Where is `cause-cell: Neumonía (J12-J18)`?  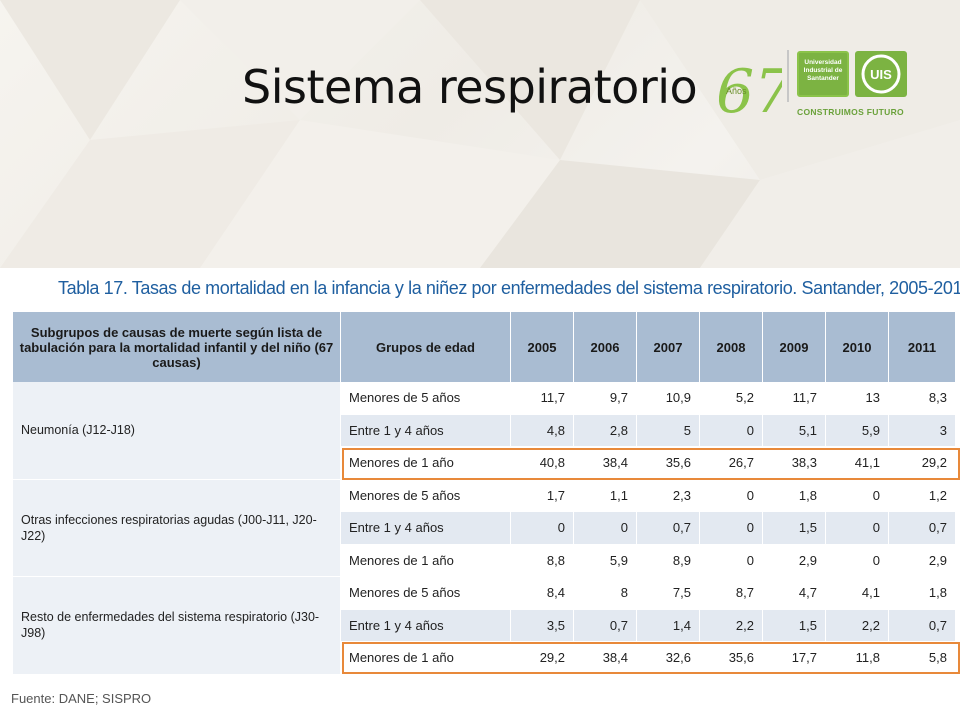
cause-cell: Neumonía (J12-J18) is located at coordinates (177, 431).